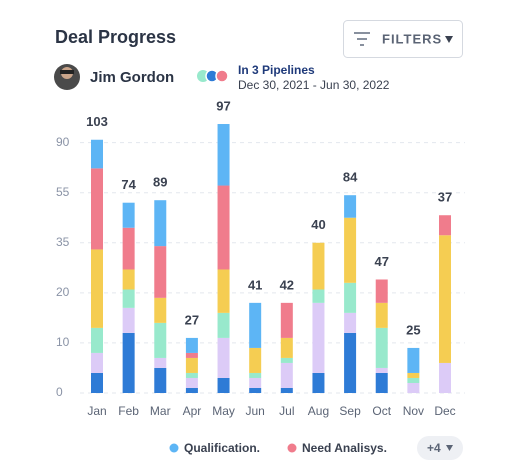  What do you see at coordinates (192, 411) in the screenshot?
I see `x-tick-label: Apr` at bounding box center [192, 411].